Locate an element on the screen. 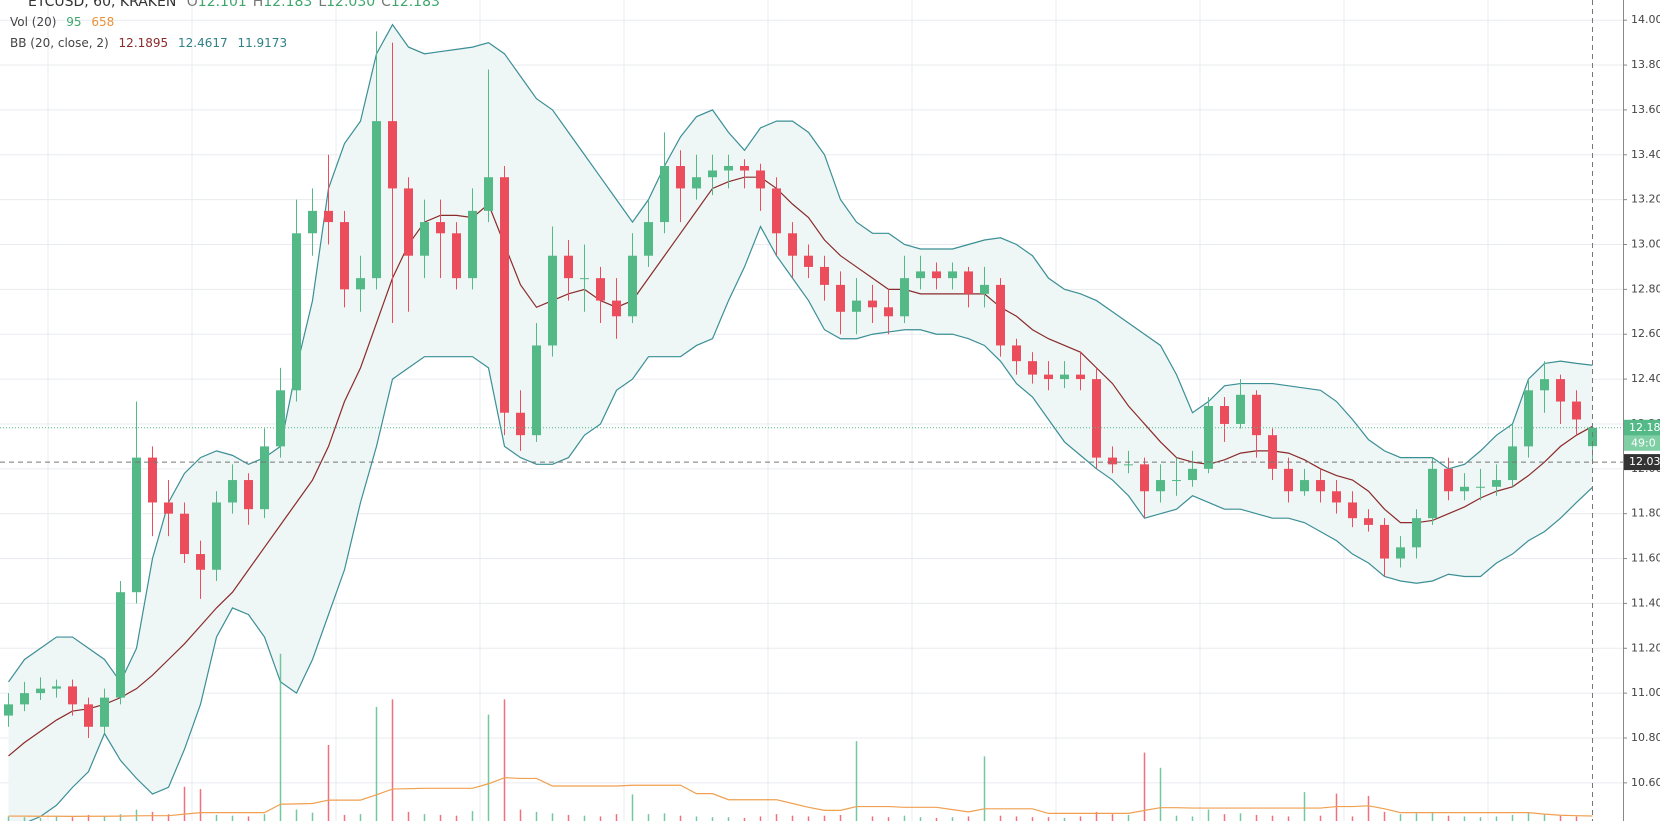  countdown-label: 49:0 is located at coordinates (1643, 442).